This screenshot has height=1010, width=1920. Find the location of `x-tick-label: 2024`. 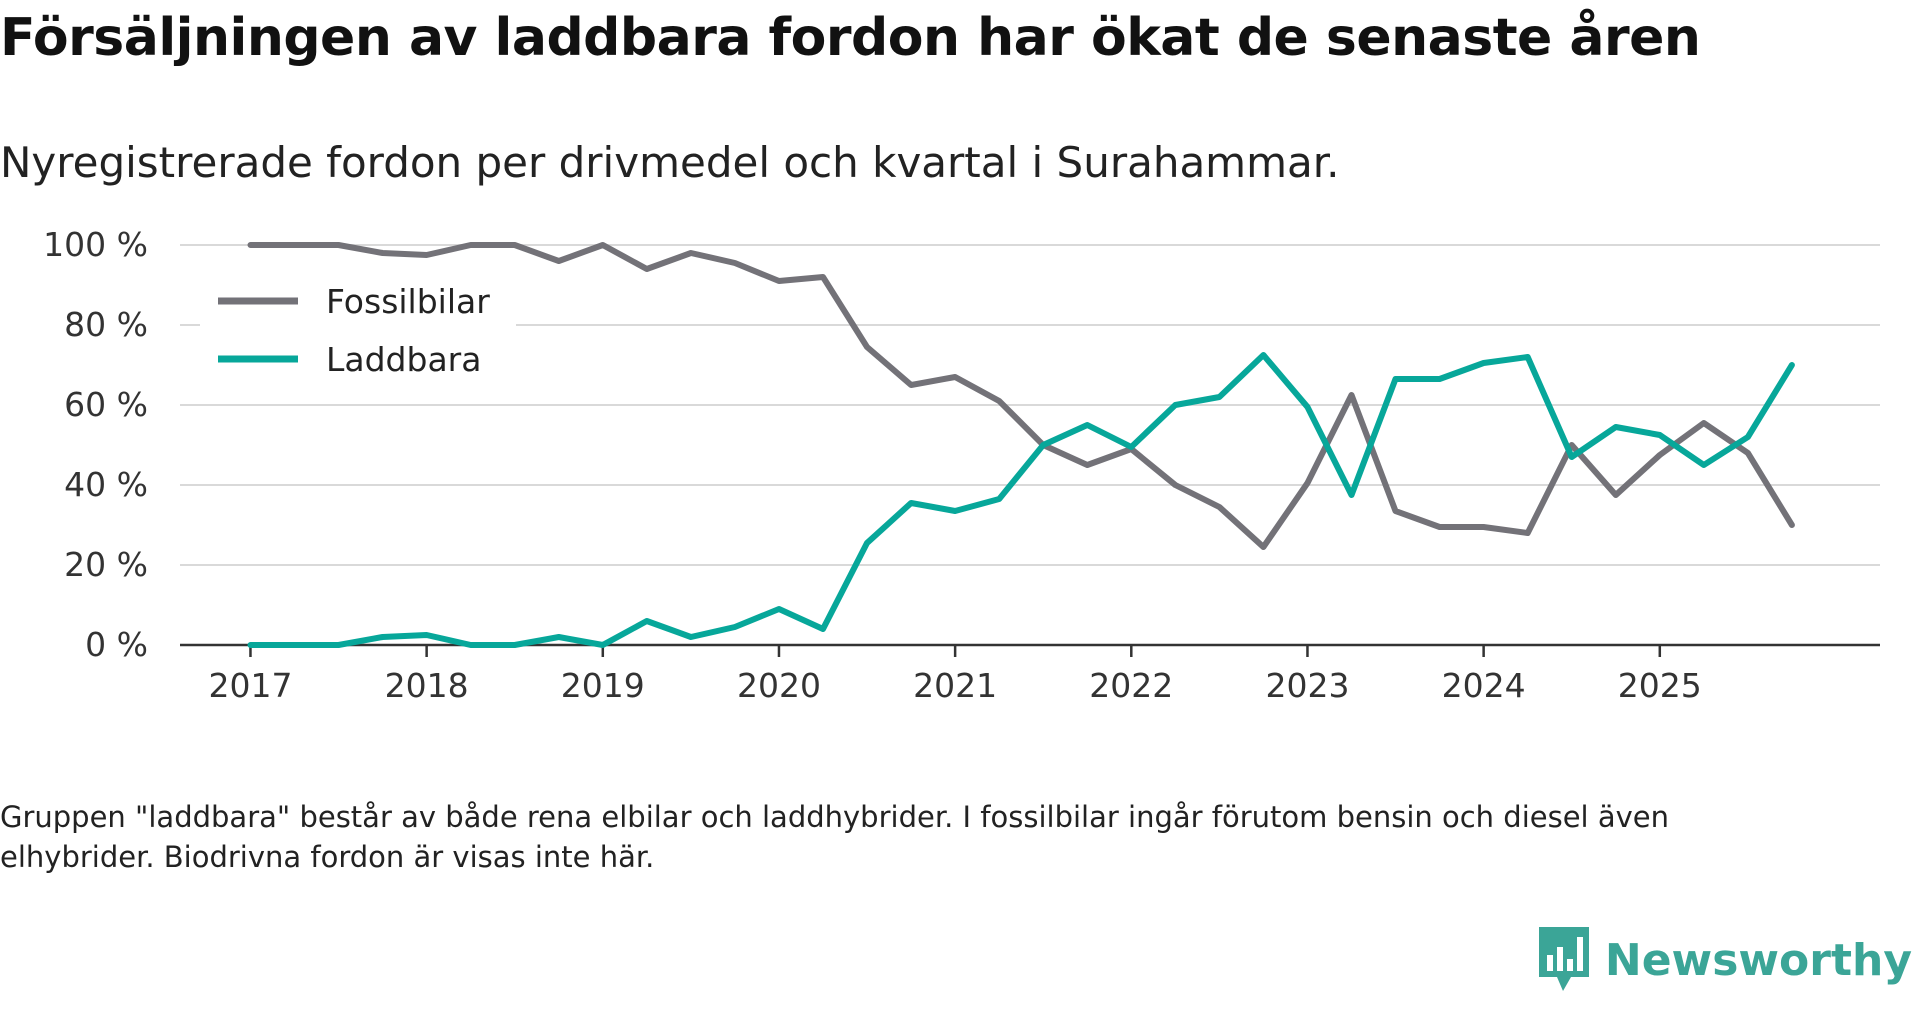

x-tick-label: 2024 is located at coordinates (1484, 685).